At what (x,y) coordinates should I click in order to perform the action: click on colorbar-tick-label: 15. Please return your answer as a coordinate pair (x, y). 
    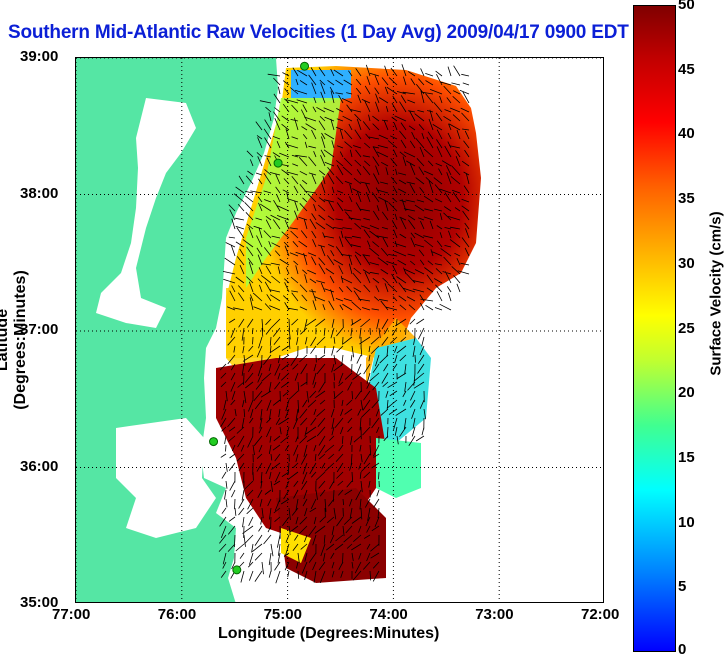
    Looking at the image, I should click on (686, 457).